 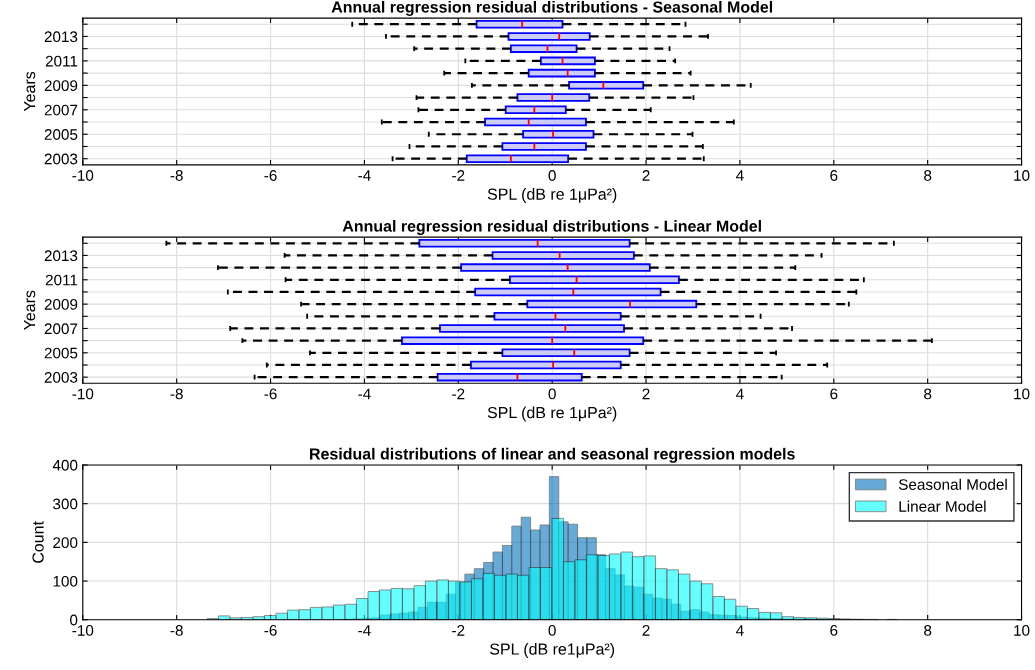 What do you see at coordinates (552, 8) in the screenshot?
I see `chart-title: Annual regression residual distributions - Seasonal Model` at bounding box center [552, 8].